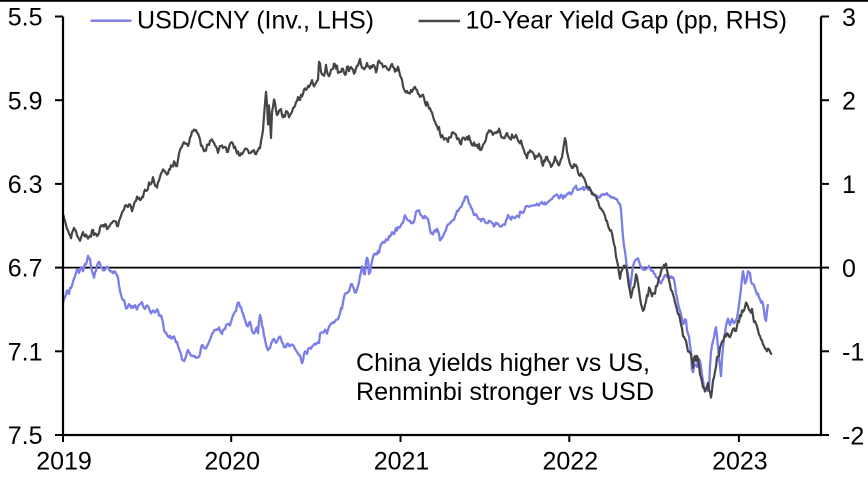 This screenshot has height=483, width=868. I want to click on svg-text: 3, so click(849, 18).